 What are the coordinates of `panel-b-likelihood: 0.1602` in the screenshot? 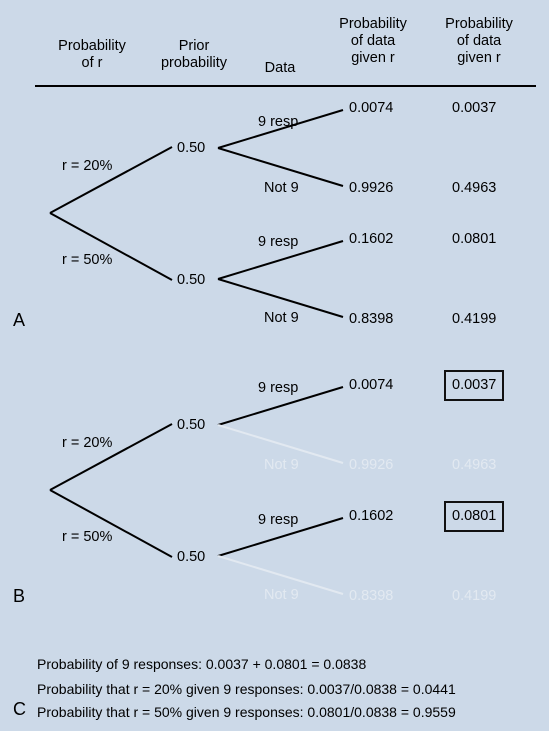 It's located at (371, 516).